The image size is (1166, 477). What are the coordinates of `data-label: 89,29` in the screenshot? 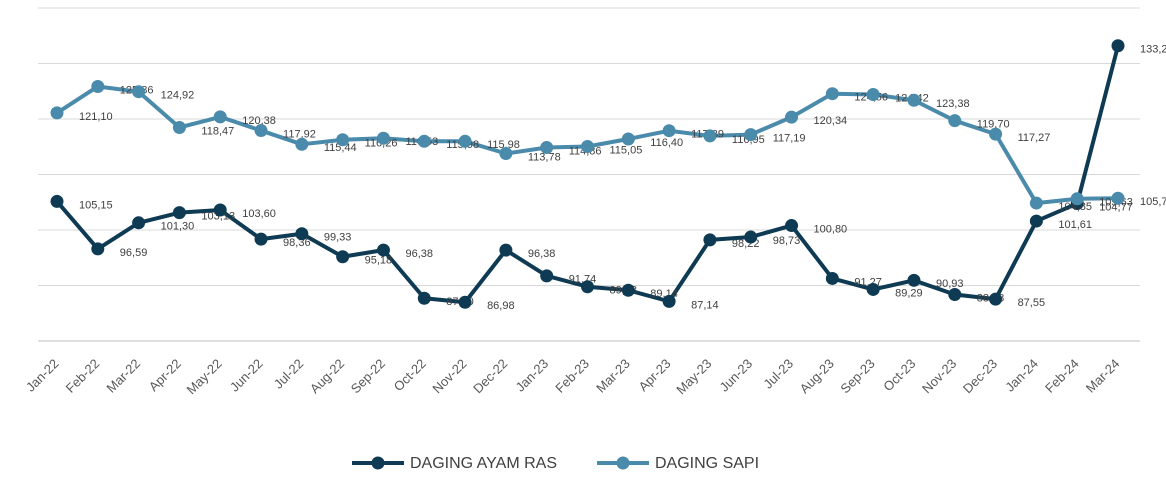 It's located at (909, 293).